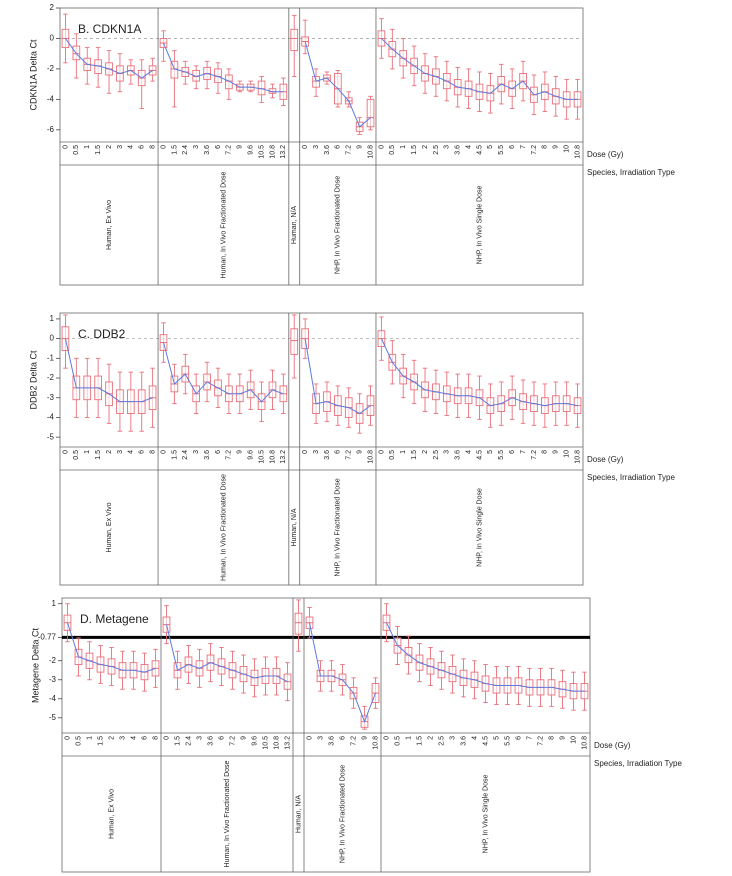 This screenshot has width=732, height=876. What do you see at coordinates (523, 452) in the screenshot?
I see `dose-label: 7` at bounding box center [523, 452].